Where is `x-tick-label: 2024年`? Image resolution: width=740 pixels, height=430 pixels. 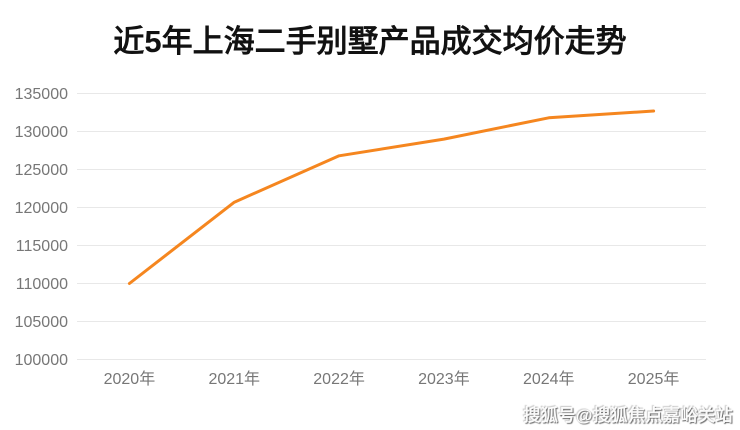
x-tick-label: 2024年 is located at coordinates (549, 379).